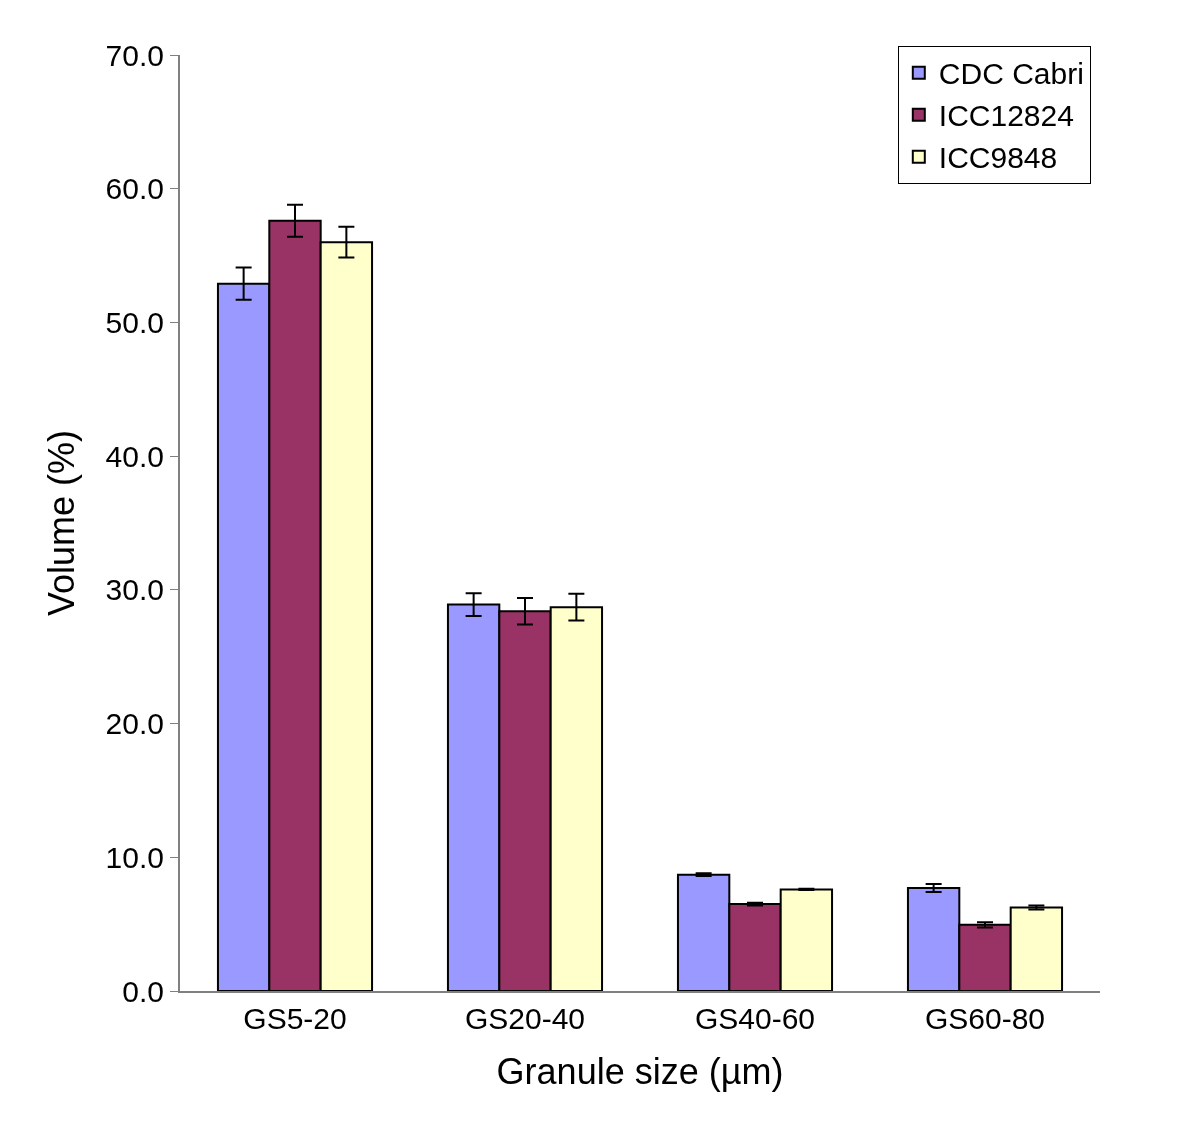  Describe the element at coordinates (640, 1072) in the screenshot. I see `x-axis-title: Granule size (µm)` at that location.